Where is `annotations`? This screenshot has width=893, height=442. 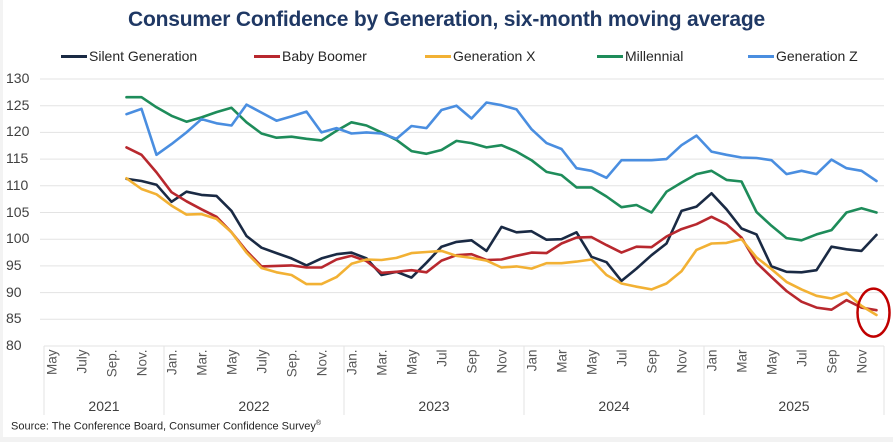 annotations is located at coordinates (873, 312).